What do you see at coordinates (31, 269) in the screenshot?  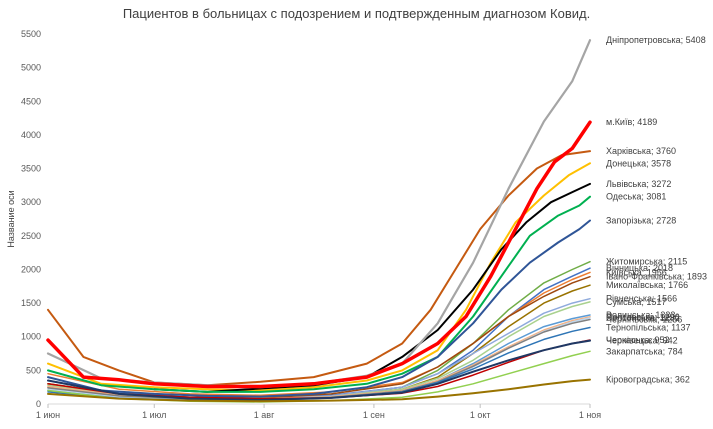 I see `y-tick-label: 2000` at bounding box center [31, 269].